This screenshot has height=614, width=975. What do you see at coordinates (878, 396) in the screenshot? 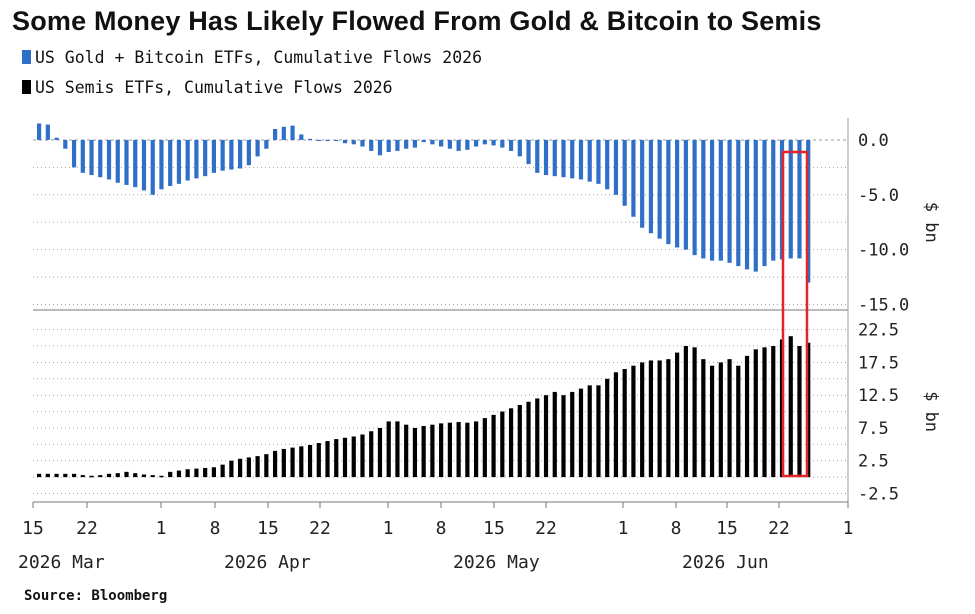
I see `y-tick-label: 12.5` at bounding box center [878, 396].